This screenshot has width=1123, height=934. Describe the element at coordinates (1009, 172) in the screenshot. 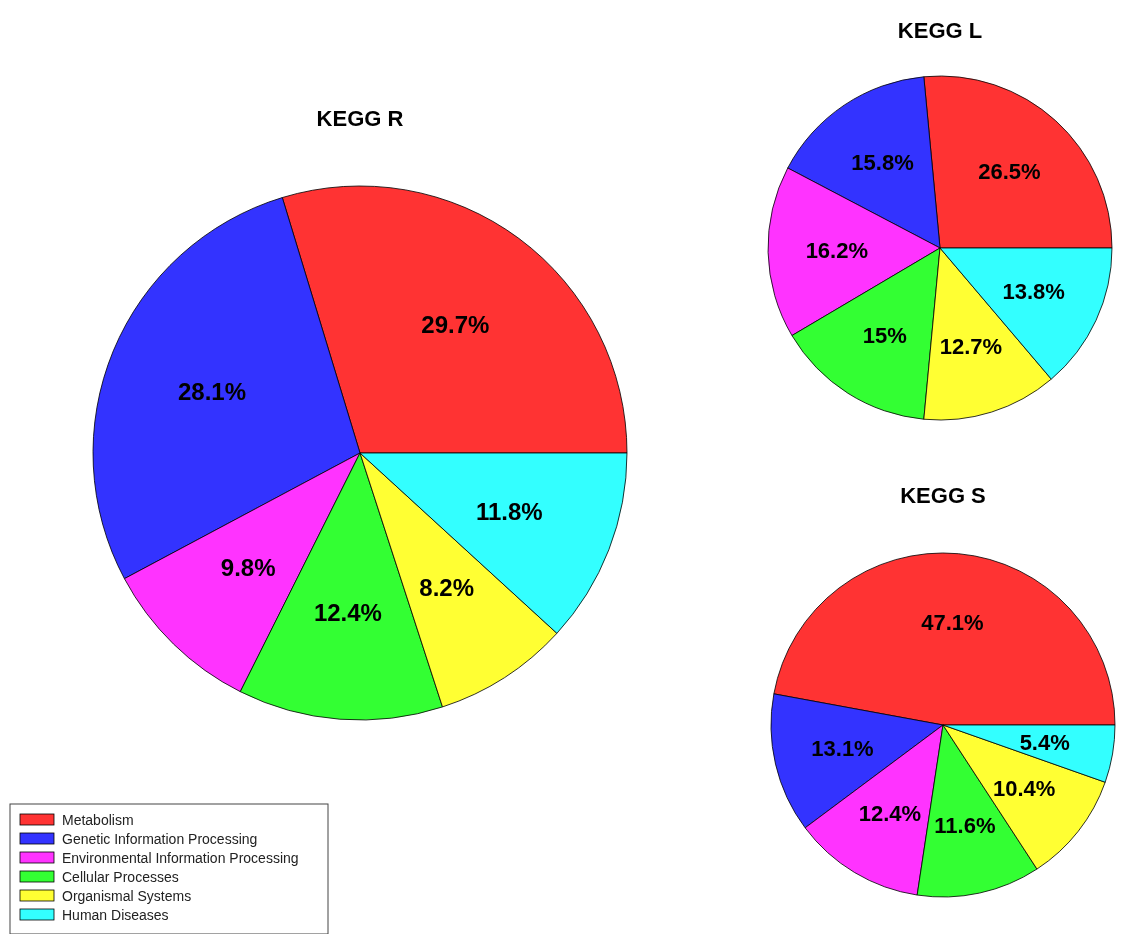

I see `data-label: 26.5%` at that location.